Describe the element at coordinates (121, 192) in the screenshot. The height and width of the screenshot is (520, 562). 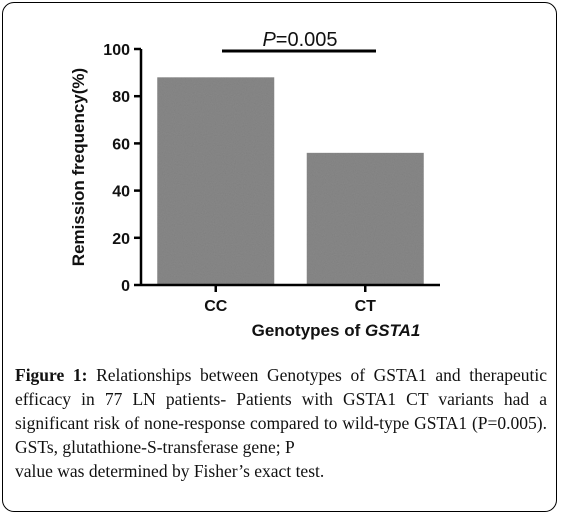
I see `y-tick-label-40: 40` at that location.